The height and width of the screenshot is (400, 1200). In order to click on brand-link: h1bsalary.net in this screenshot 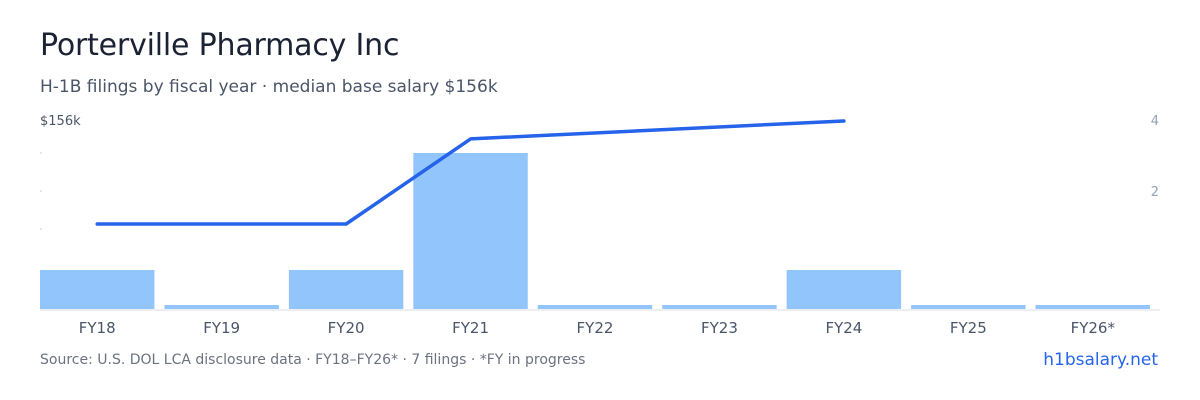, I will do `click(1100, 360)`.